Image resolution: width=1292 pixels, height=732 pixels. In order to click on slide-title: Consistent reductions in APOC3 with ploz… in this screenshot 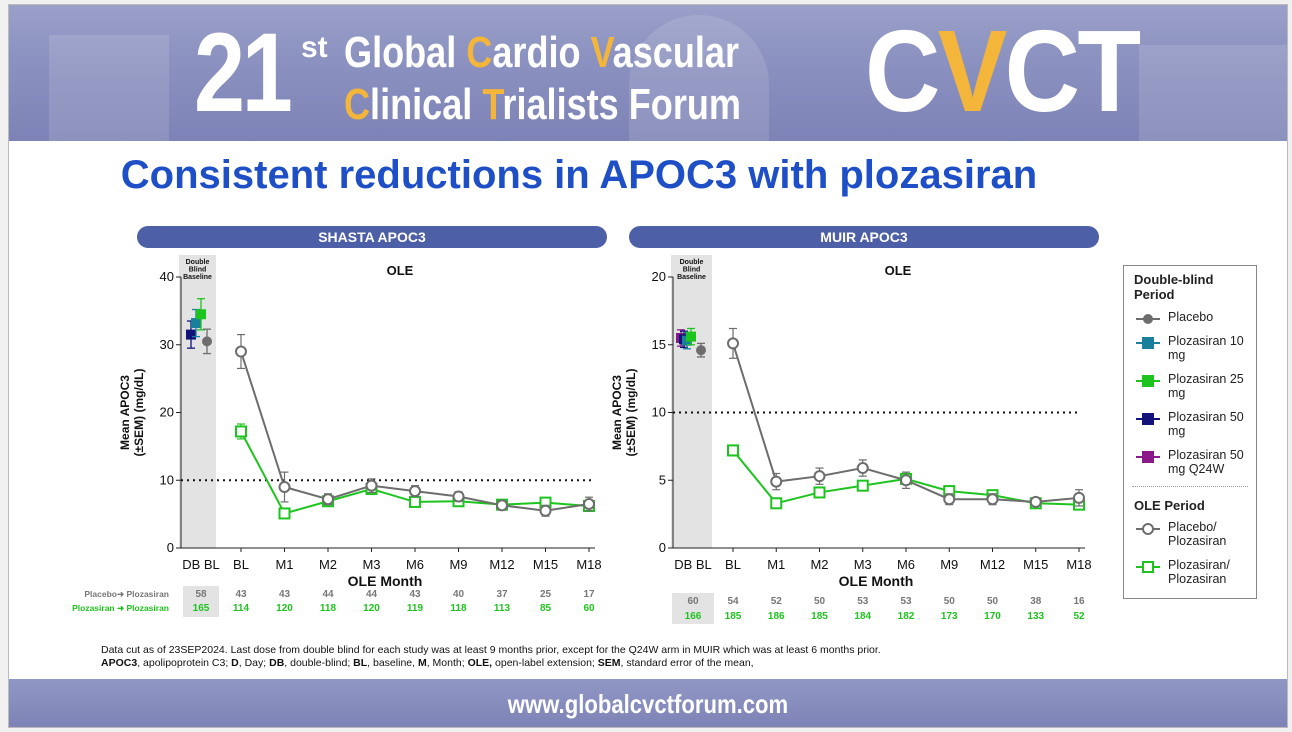, I will do `click(579, 175)`.